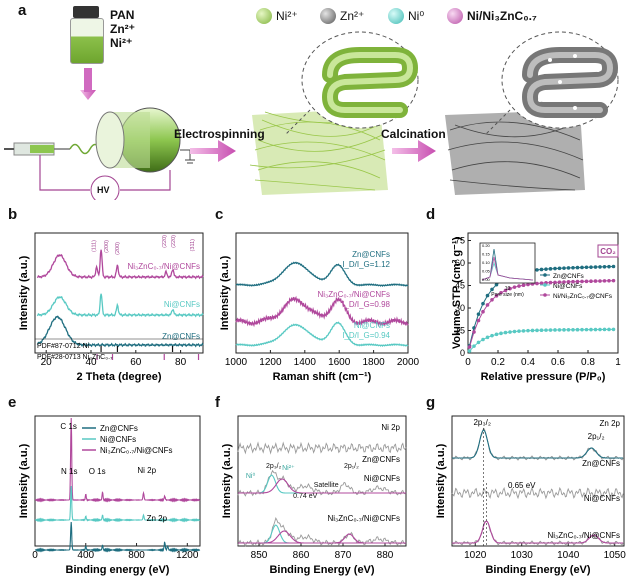 This screenshot has width=639, height=578. I want to click on x-tick-label: 0.6, so click(558, 362).